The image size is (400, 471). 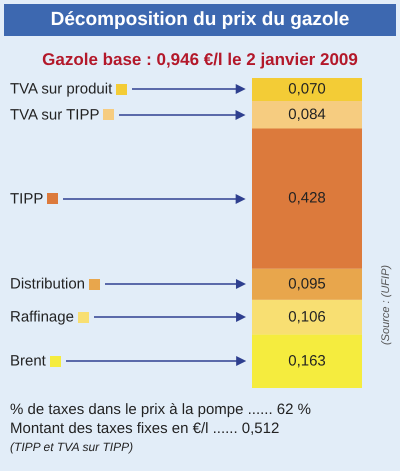 I want to click on legend-label: TIPP, so click(x=27, y=199).